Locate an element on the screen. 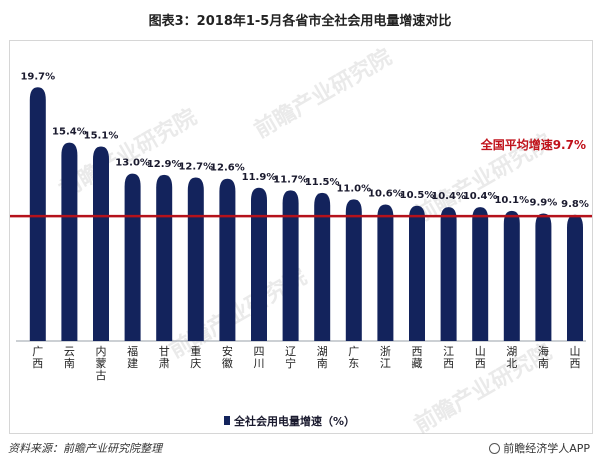 Image resolution: width=600 pixels, height=466 pixels. x-tick-label: 广西 is located at coordinates (37, 357).